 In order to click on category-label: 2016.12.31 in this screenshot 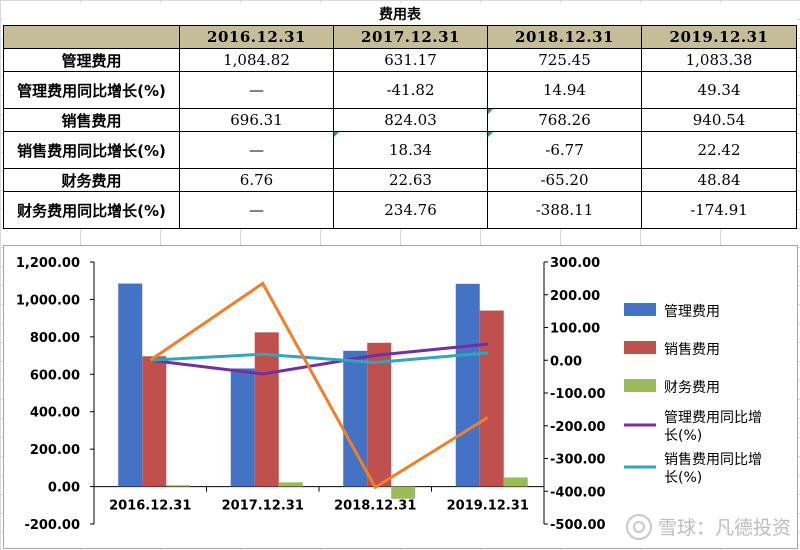, I will do `click(150, 506)`.